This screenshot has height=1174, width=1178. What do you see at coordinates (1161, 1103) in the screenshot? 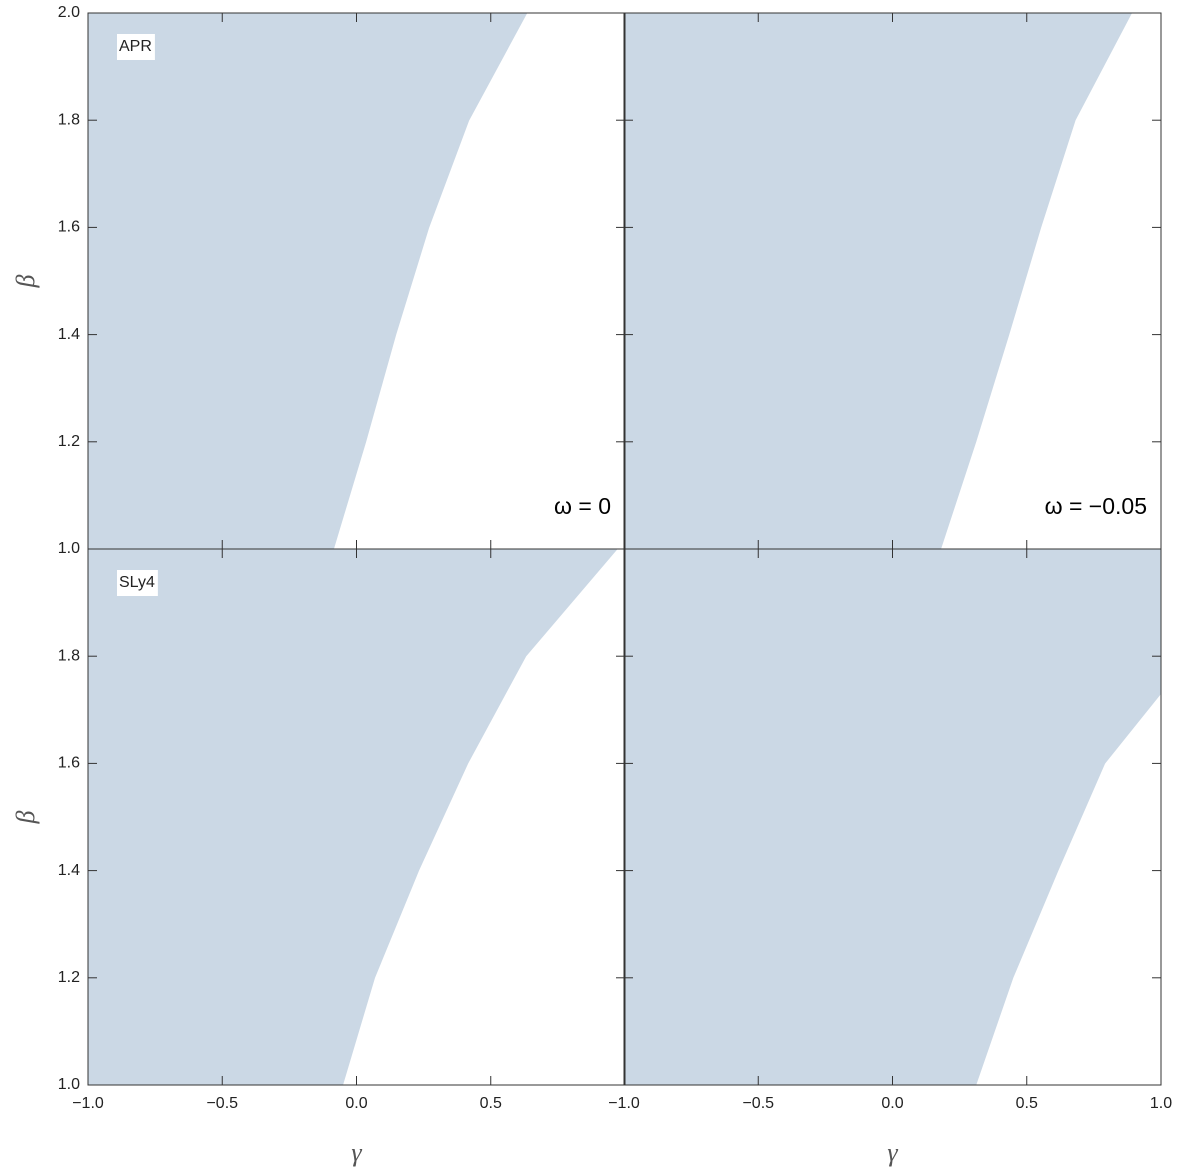
I see `x-tick-label: 1.0` at bounding box center [1161, 1103].